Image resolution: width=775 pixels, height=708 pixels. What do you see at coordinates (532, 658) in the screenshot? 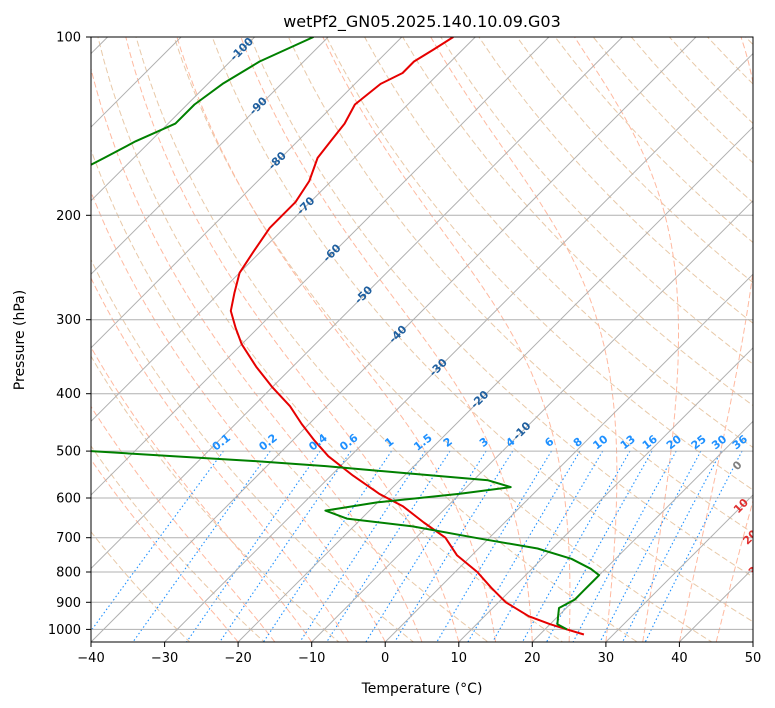
I see `x-tick-label: 20` at bounding box center [532, 658].